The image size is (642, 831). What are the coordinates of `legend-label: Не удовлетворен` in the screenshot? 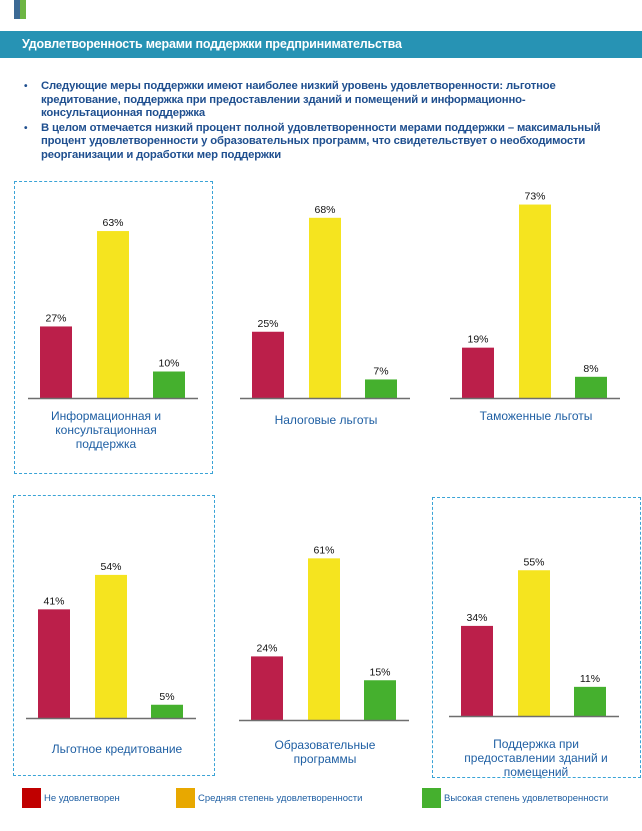 It's located at (82, 798).